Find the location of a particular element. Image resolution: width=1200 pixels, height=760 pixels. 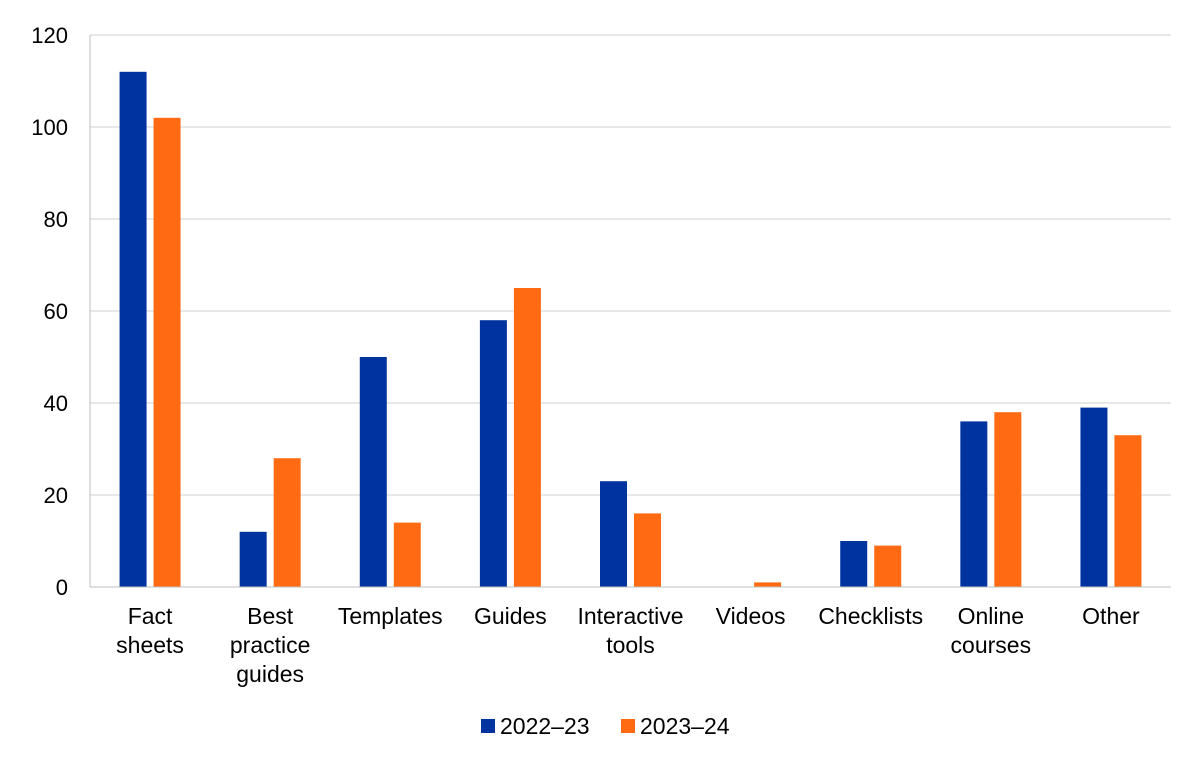

category-label: Checklists is located at coordinates (870, 616).